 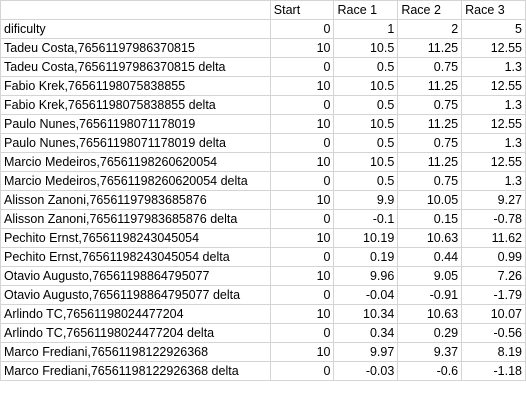 What do you see at coordinates (430, 295) in the screenshot?
I see `cell-race-2: -0.91` at bounding box center [430, 295].